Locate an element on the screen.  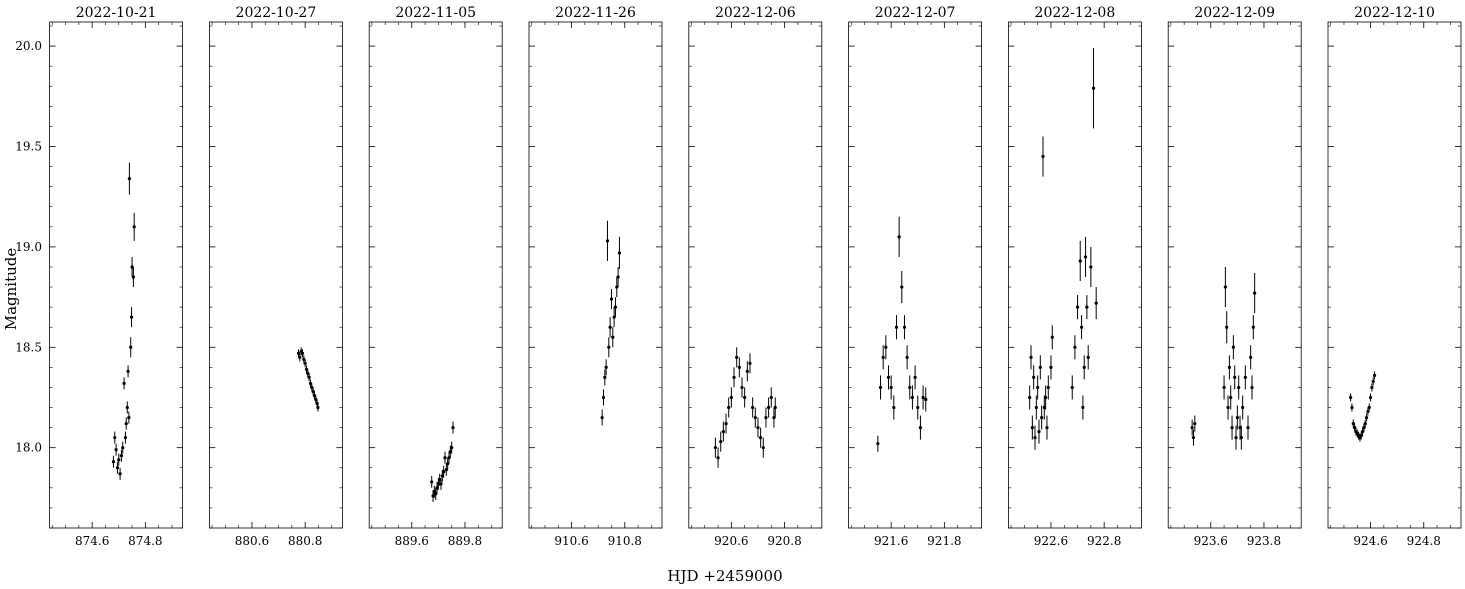
y-tick-label: 19.5 is located at coordinates (28, 146).